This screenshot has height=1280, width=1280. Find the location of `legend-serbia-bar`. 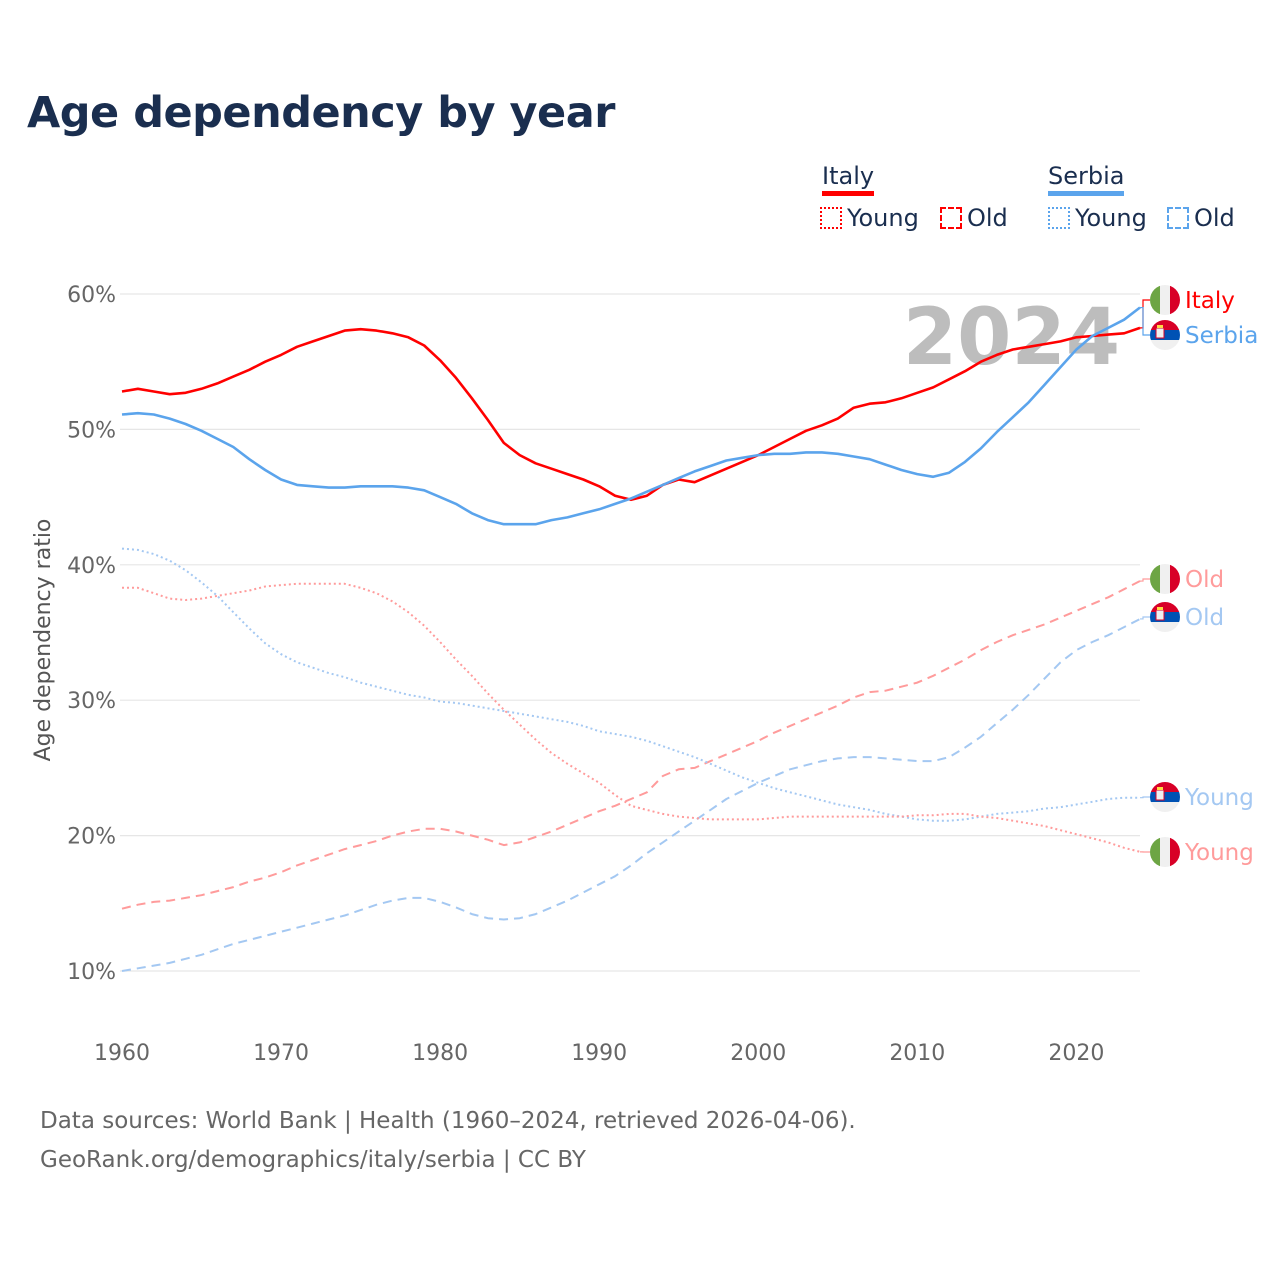

legend-serbia-bar is located at coordinates (1086, 193).